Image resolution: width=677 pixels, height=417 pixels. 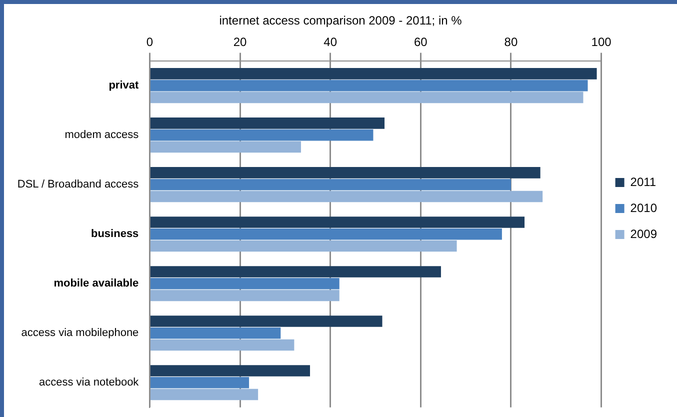 I want to click on y-tick-label: mobile available, so click(x=96, y=284).